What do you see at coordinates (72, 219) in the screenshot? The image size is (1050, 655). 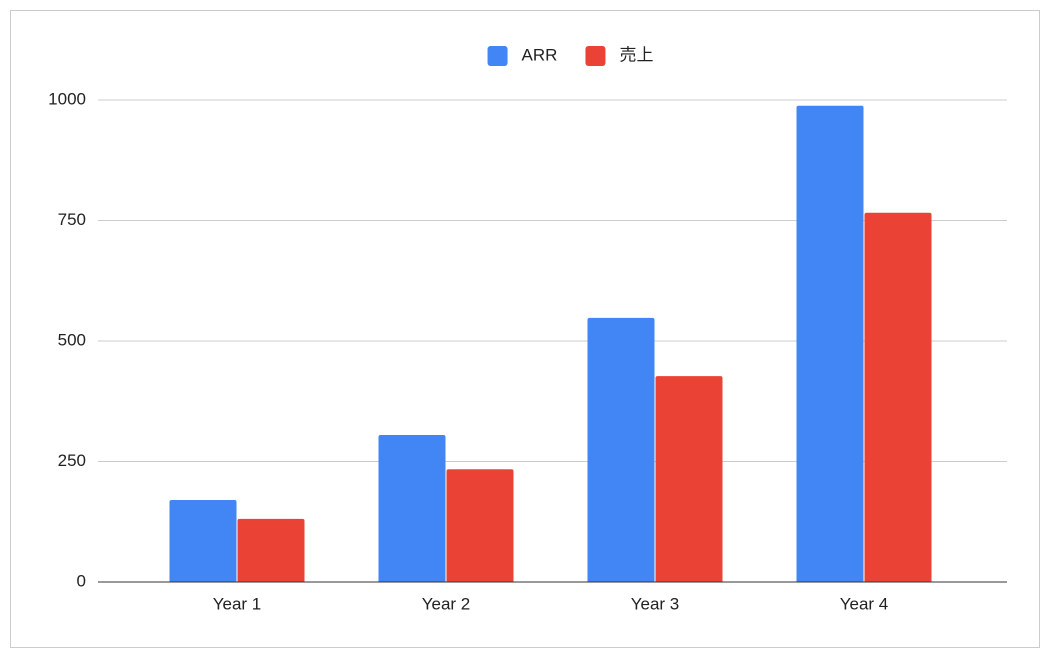 I see `y-tick-label: 750` at bounding box center [72, 219].